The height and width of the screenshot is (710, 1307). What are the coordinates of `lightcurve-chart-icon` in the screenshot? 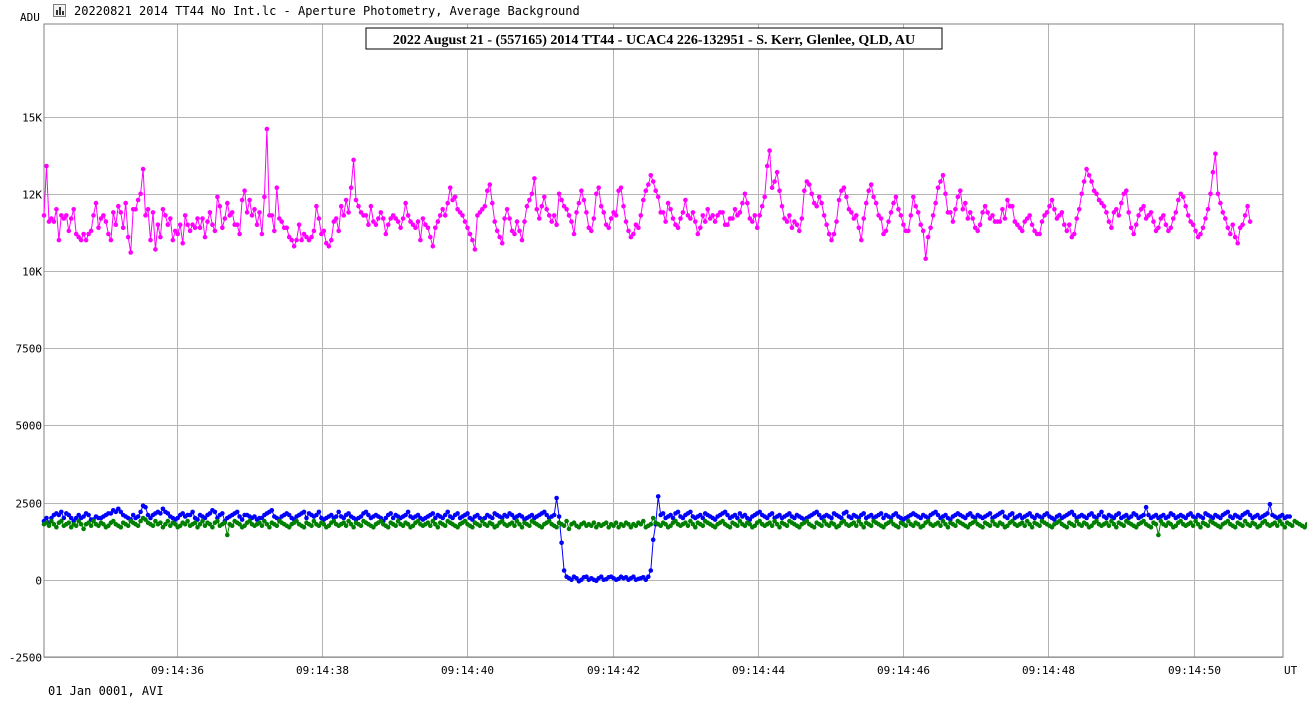 It's located at (59, 10).